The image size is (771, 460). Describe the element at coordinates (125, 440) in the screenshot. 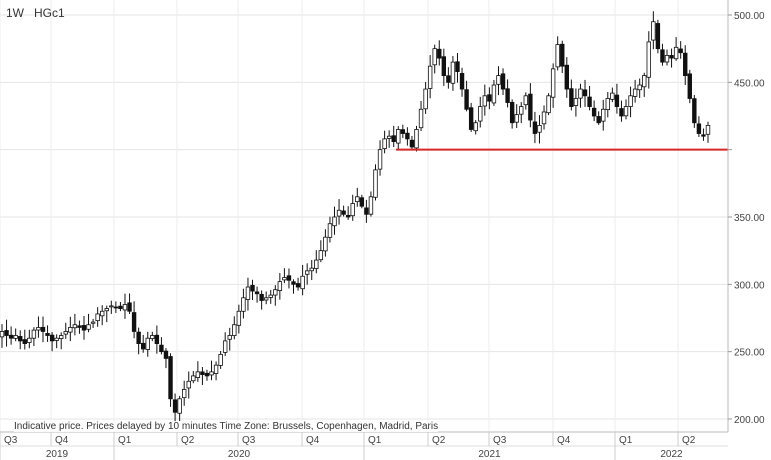

I see `quarter-label: Q1` at that location.